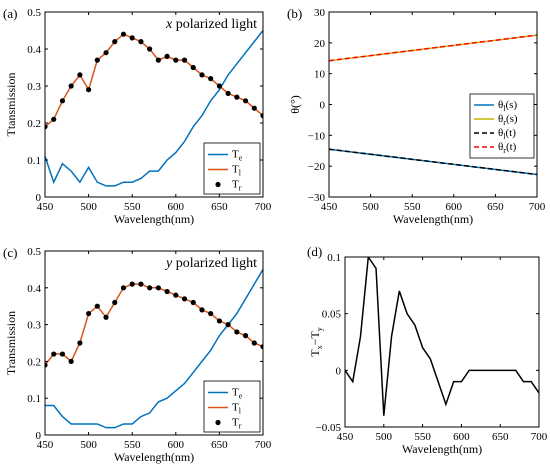 This screenshot has width=550, height=465. Describe the element at coordinates (332, 315) in the screenshot. I see `y-tick-label-2: 0.05` at that location.